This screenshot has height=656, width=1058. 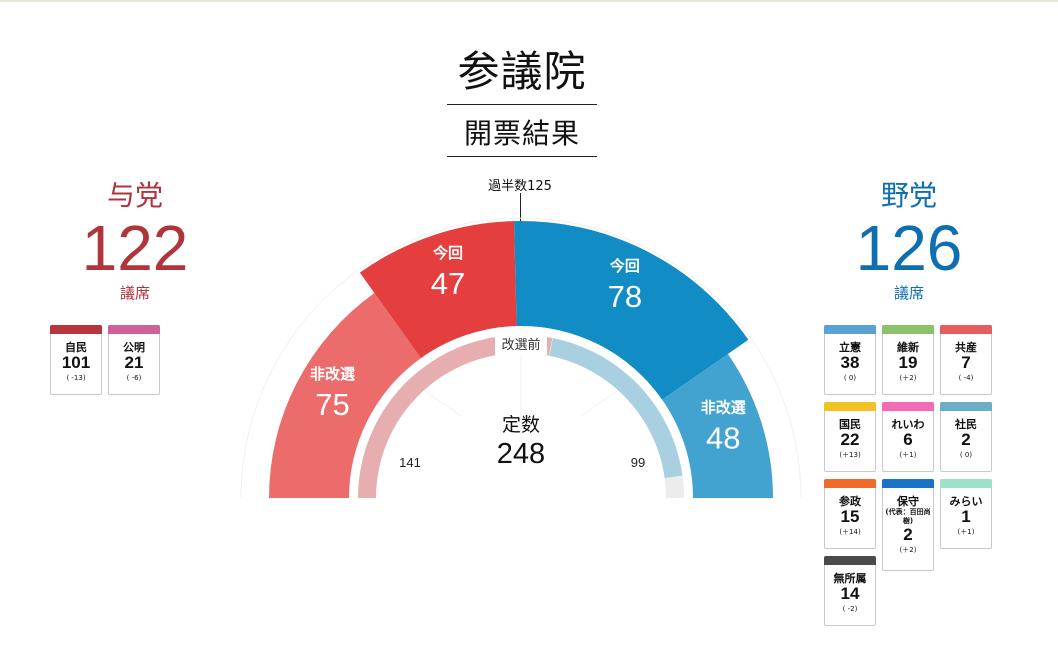 I want to click on opposition-bloc-unit: 議席, so click(x=908, y=293).